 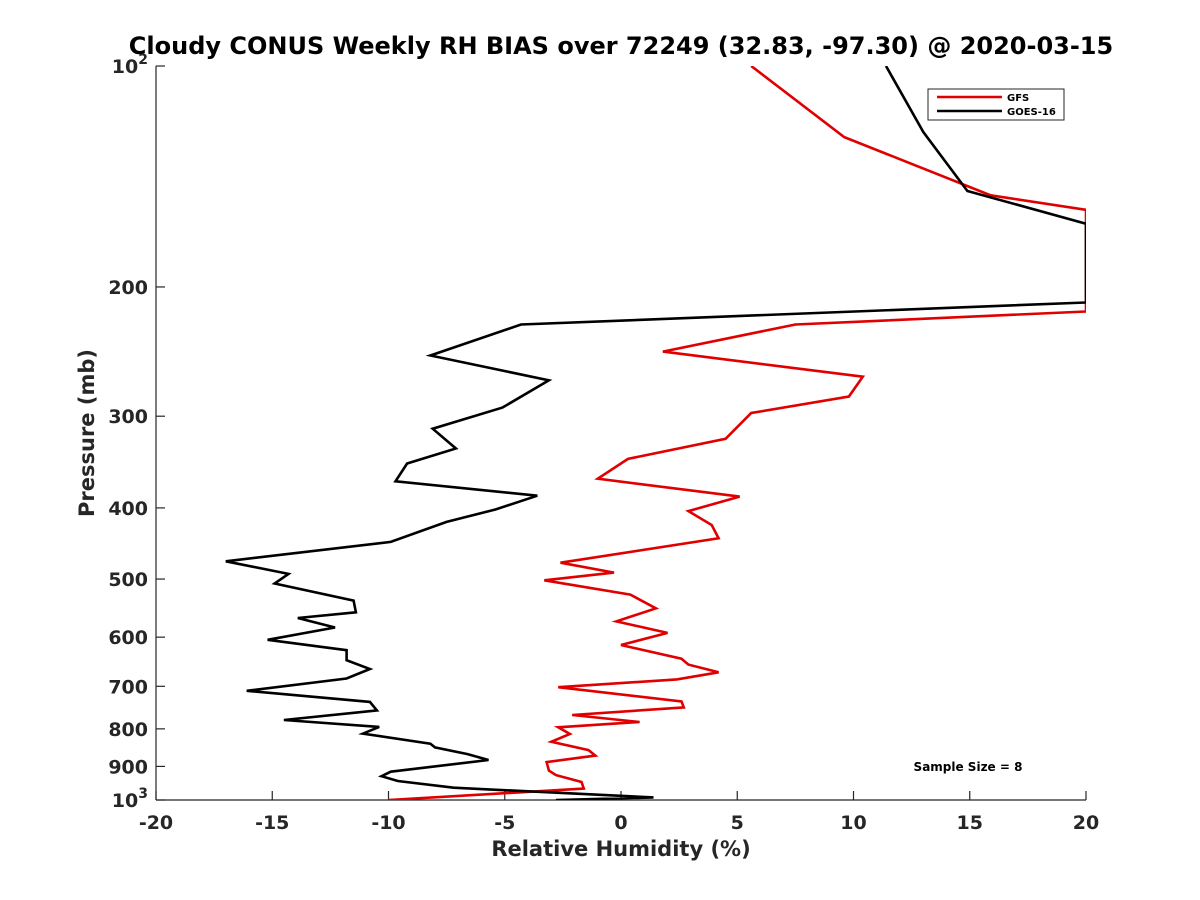 I want to click on y-tick-label: 800, so click(x=128, y=730).